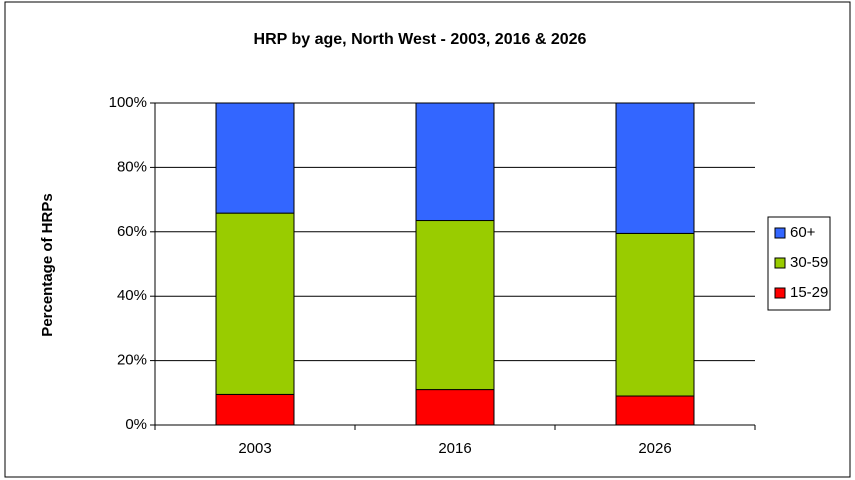  What do you see at coordinates (128, 102) in the screenshot?
I see `y-tick-label: 100%` at bounding box center [128, 102].